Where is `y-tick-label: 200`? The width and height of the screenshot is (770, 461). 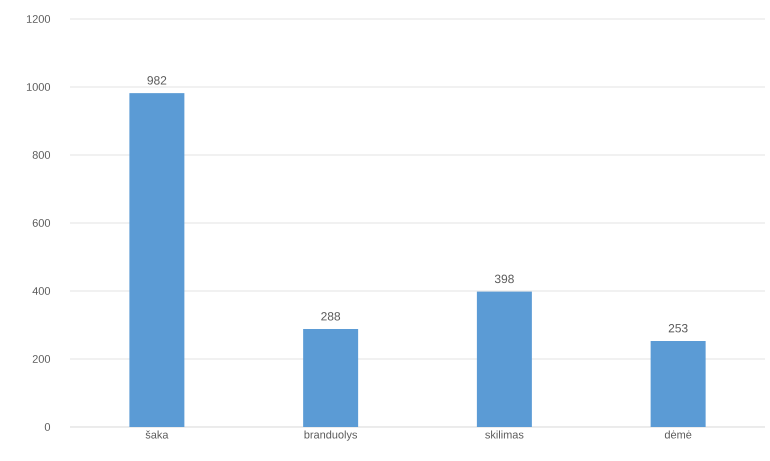 y-tick-label: 200 is located at coordinates (41, 359).